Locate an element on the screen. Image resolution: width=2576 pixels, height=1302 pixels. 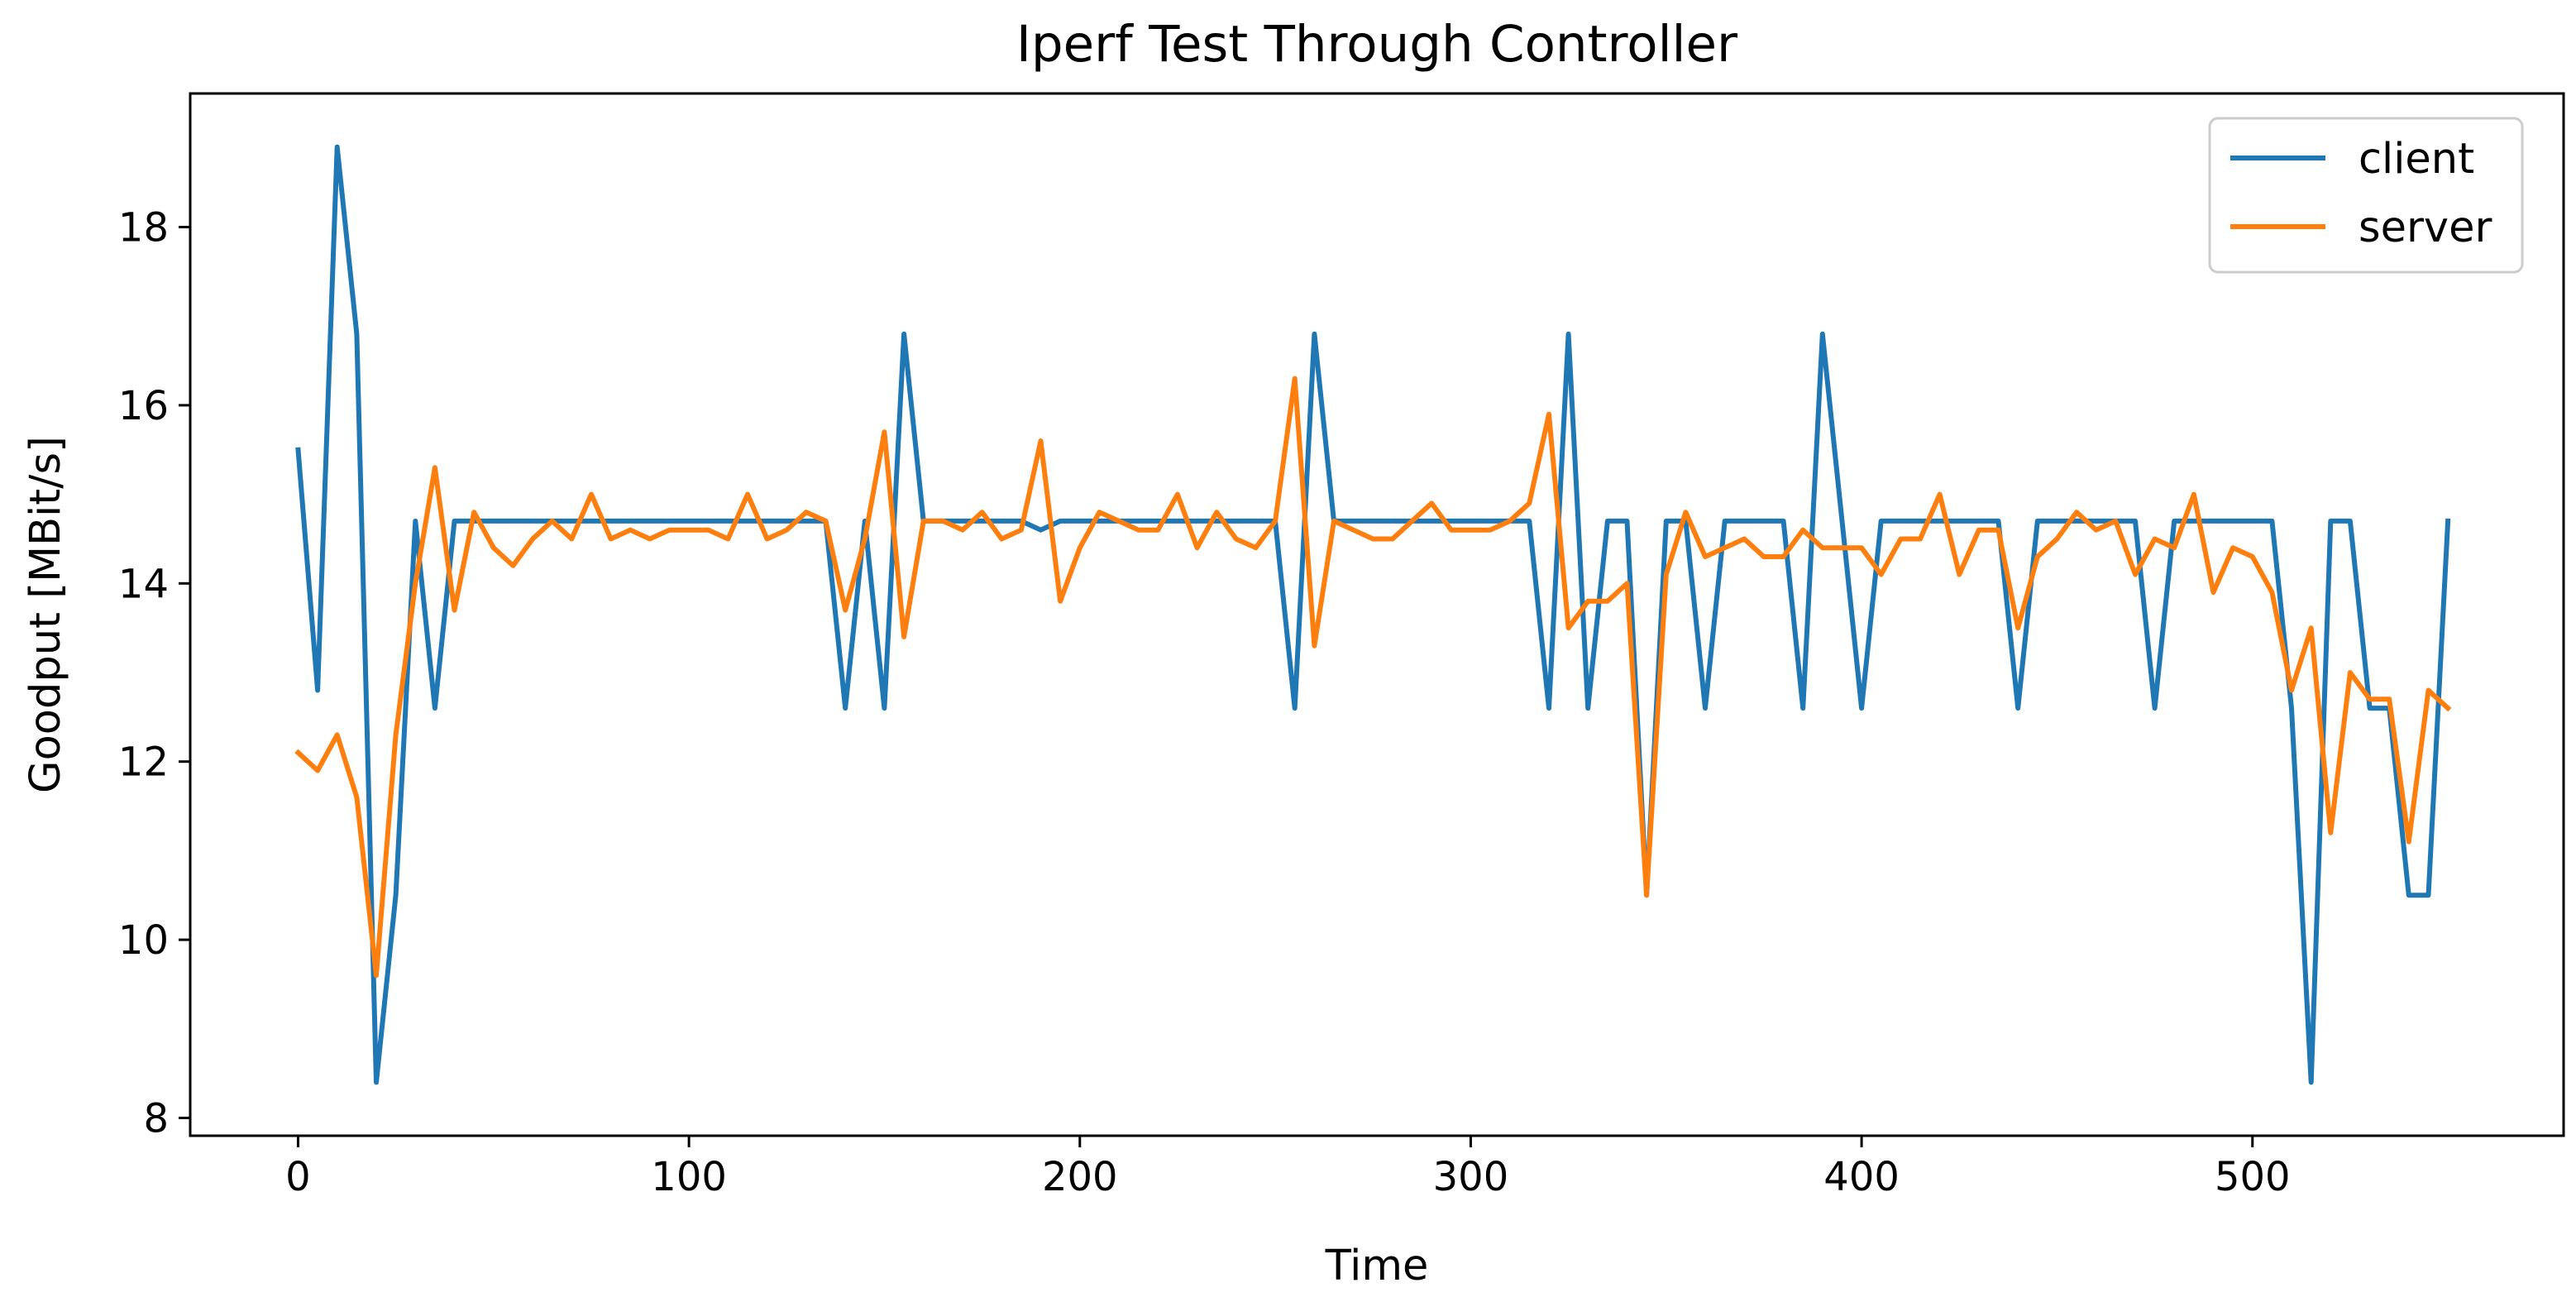
x-axis-label: Time is located at coordinates (1377, 1266).